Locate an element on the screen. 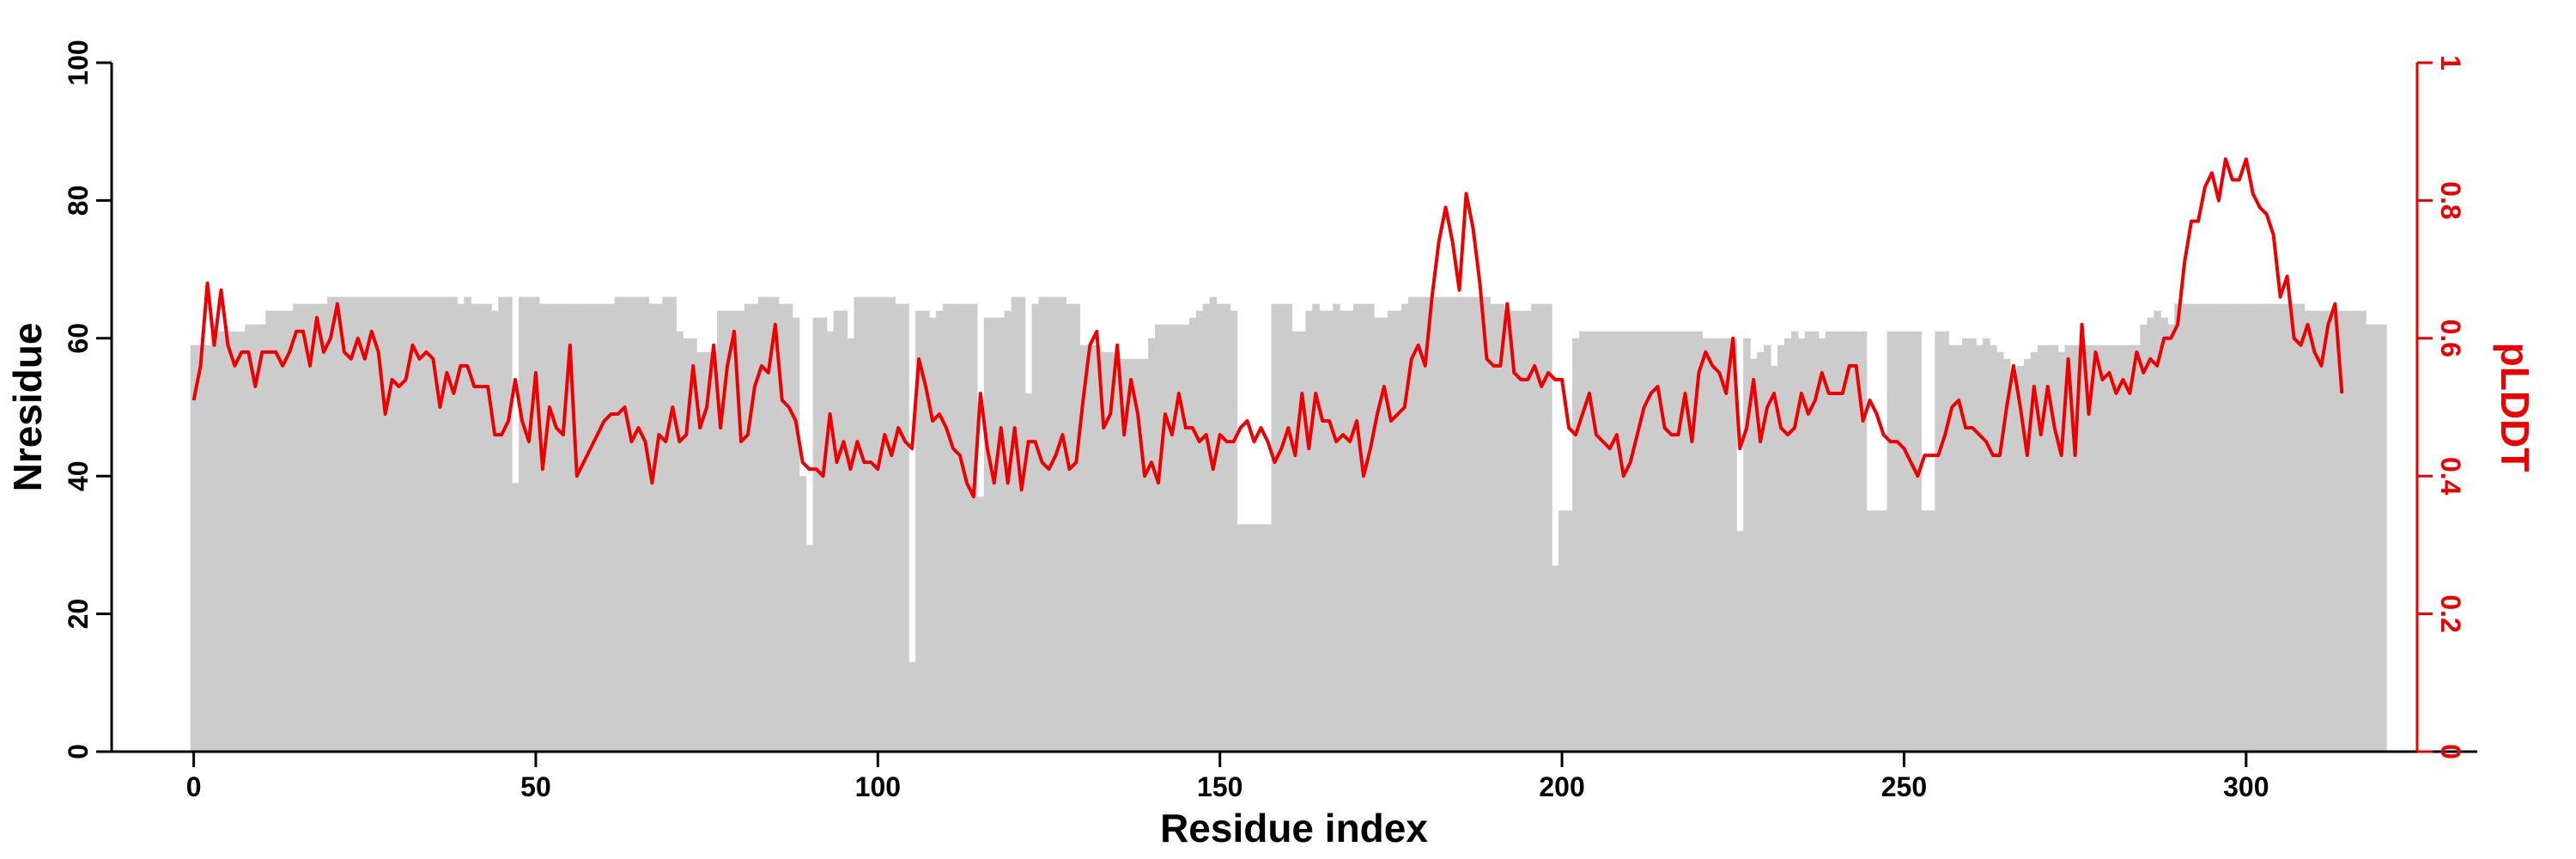 The width and height of the screenshot is (2576, 859). right-axis: 0 0.2 0.4 0.6 0.8 1 pLDDT is located at coordinates (2476, 407).